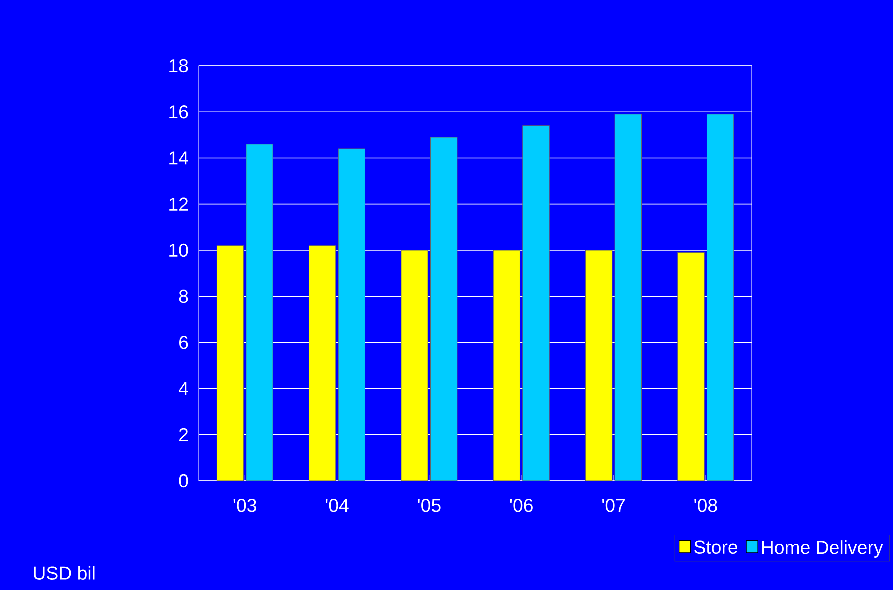 This screenshot has width=893, height=590. Describe the element at coordinates (613, 505) in the screenshot. I see `x-tick-label: '07` at that location.